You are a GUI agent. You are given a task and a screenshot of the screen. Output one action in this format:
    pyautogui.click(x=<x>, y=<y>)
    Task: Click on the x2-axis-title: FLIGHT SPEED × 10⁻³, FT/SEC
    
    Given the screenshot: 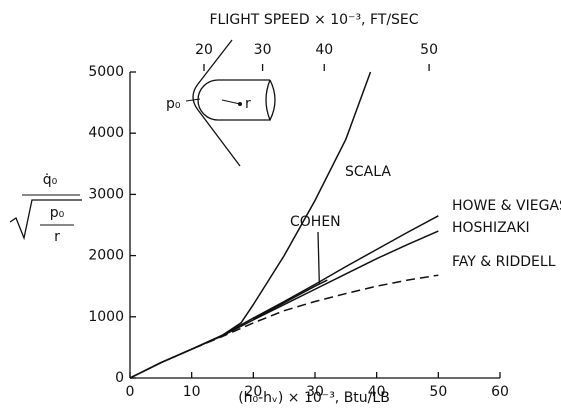 What is the action you would take?
    pyautogui.click(x=313, y=20)
    